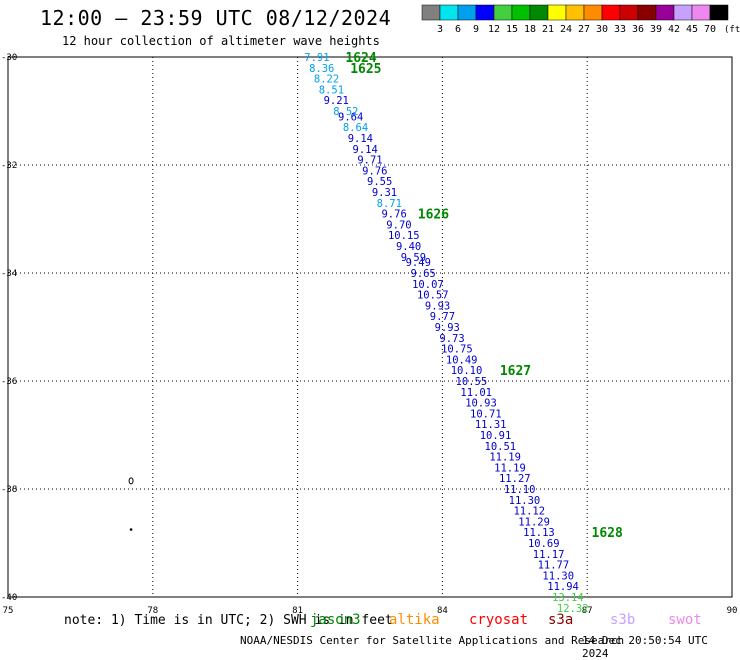  What do you see at coordinates (321, 69) in the screenshot?
I see `wave-height-value: 8.36` at bounding box center [321, 69].